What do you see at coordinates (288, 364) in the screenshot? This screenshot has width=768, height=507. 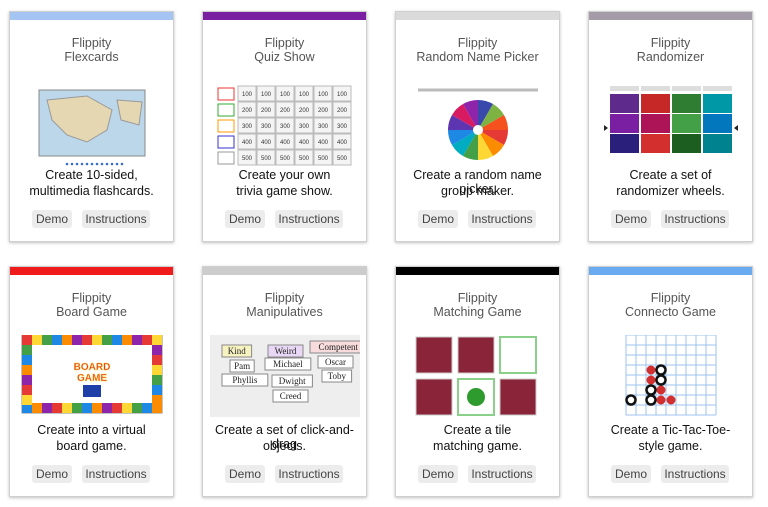 I see `word-text: Michael` at bounding box center [288, 364].